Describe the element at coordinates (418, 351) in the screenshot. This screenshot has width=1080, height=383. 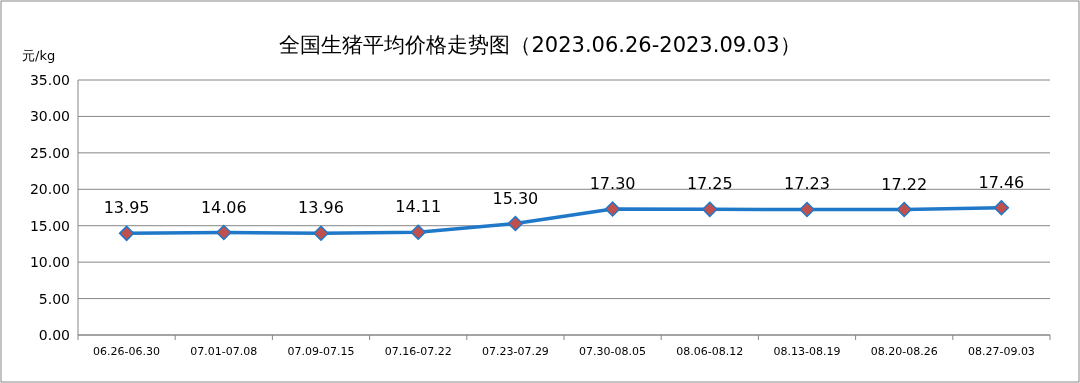
I see `x-tick-label: 07.16-07.22` at that location.